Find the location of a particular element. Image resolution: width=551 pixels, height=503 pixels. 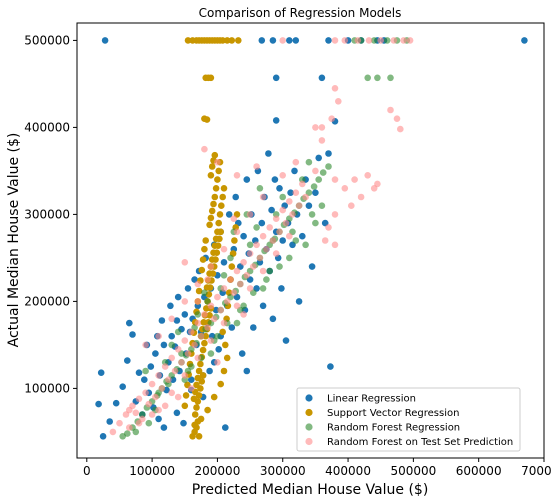

x-tick-label: 200000 is located at coordinates (218, 471).